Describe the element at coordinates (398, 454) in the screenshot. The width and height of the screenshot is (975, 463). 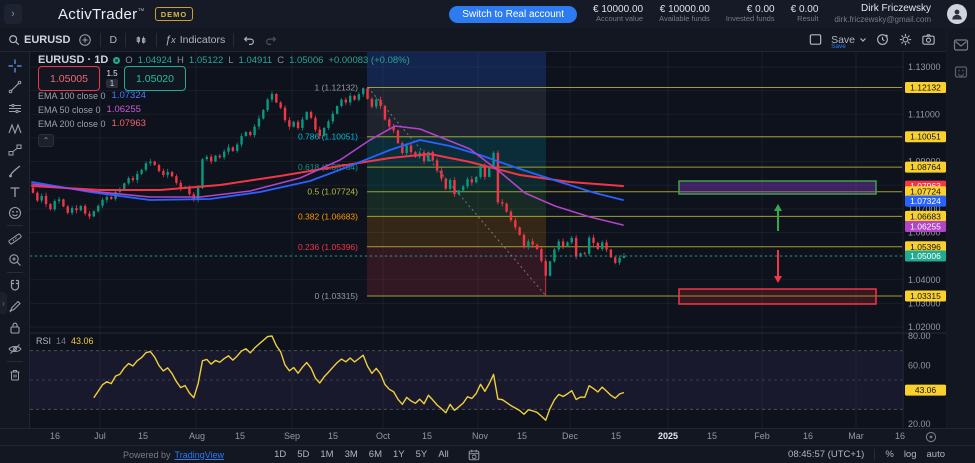
I see `range-button-1y: 1Y` at that location.